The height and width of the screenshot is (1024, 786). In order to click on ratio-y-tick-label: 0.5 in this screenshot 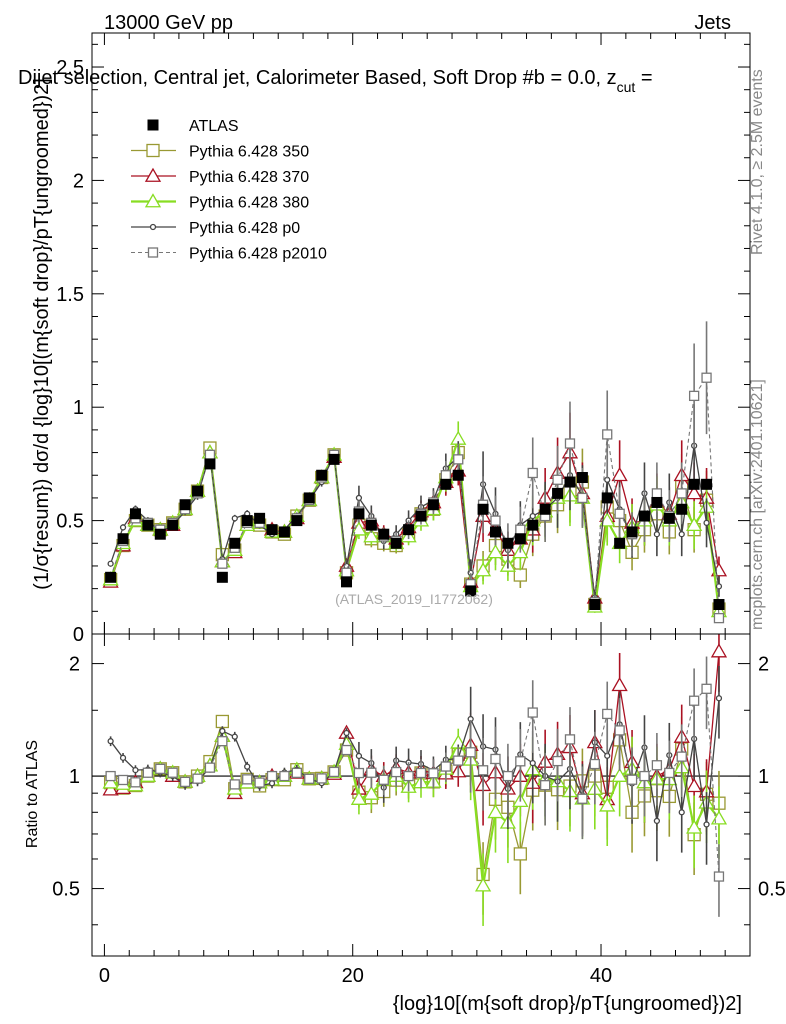, I will do `click(66, 890)`.